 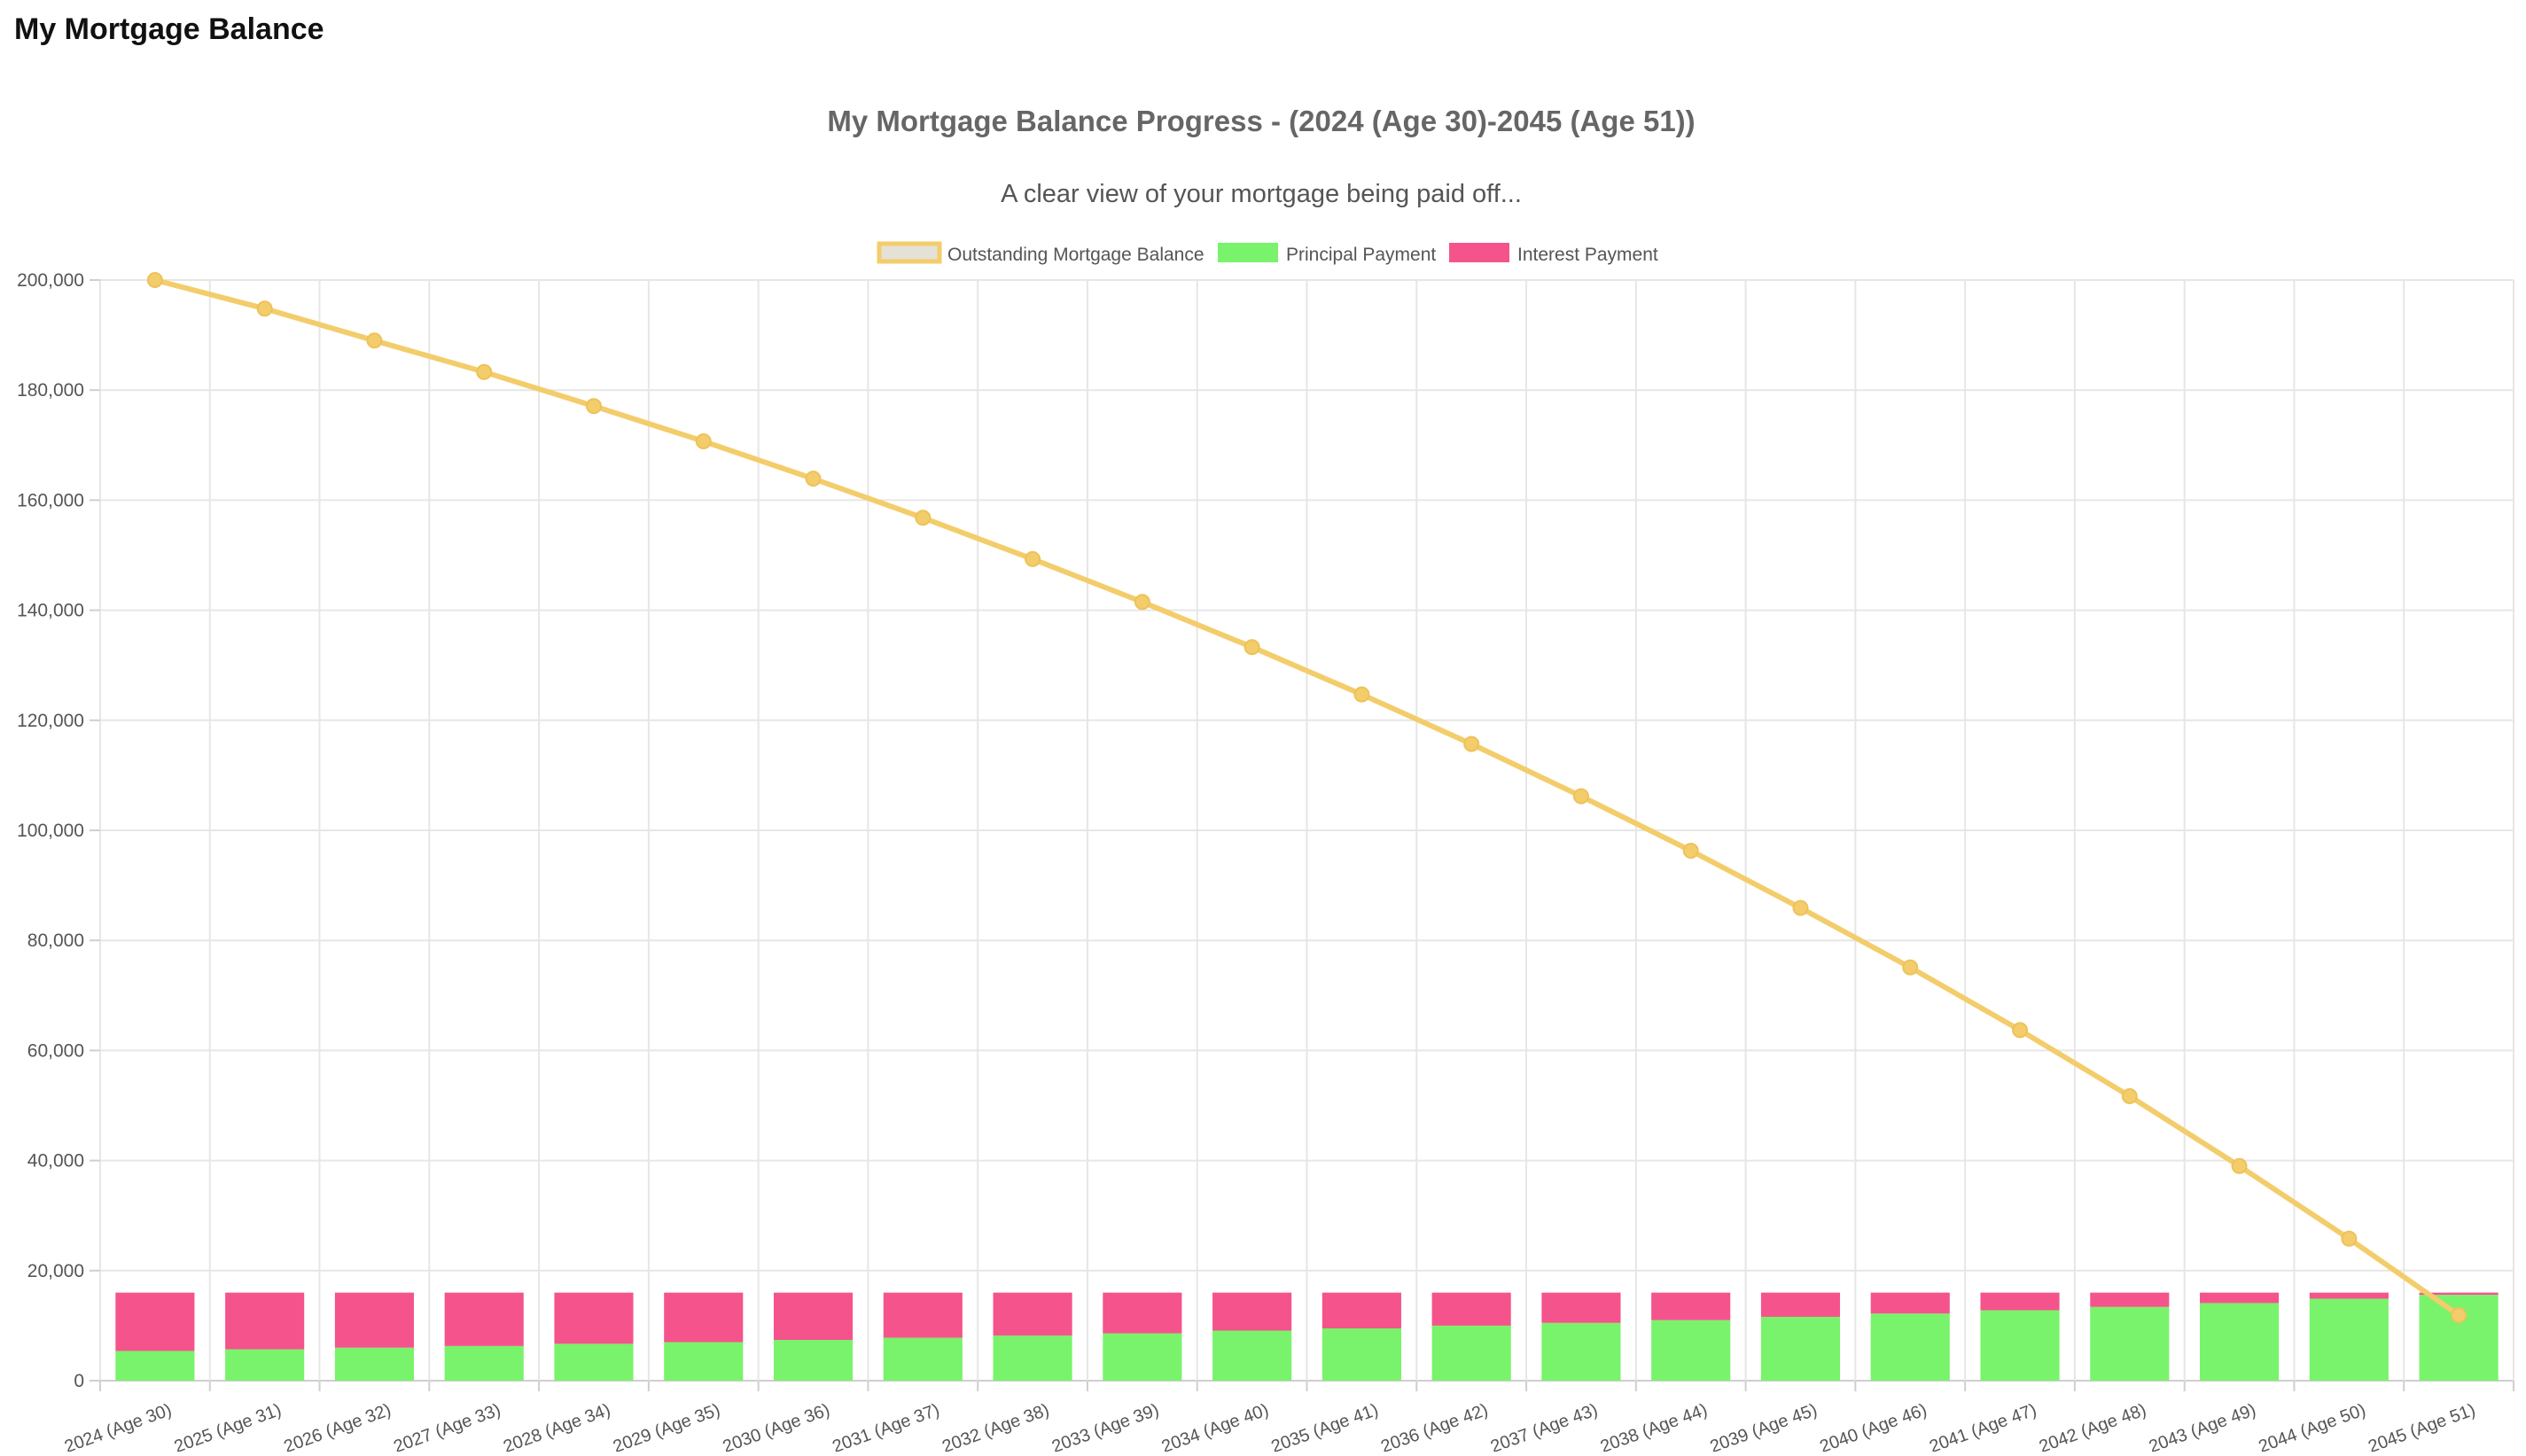 I want to click on x-tick-label: 2035 (Age 41), so click(x=1324, y=1426).